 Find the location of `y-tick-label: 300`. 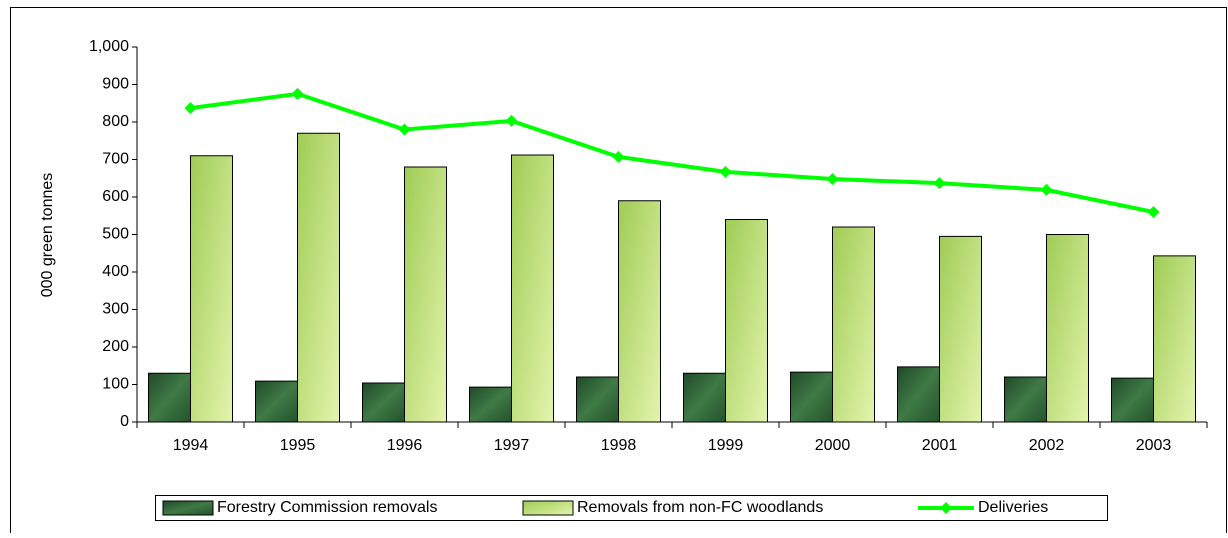

y-tick-label: 300 is located at coordinates (115, 309).